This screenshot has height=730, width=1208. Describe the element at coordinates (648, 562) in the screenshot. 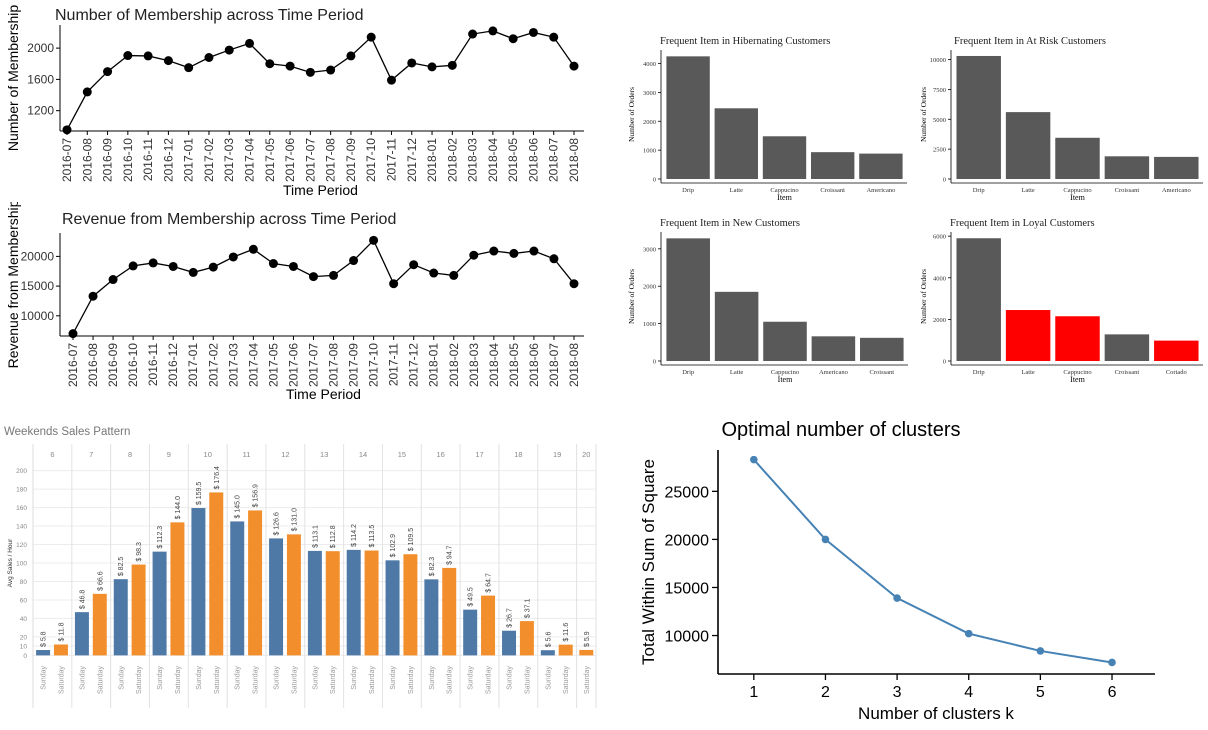

I see `y-axis-title: Total Within Sum of Square` at that location.